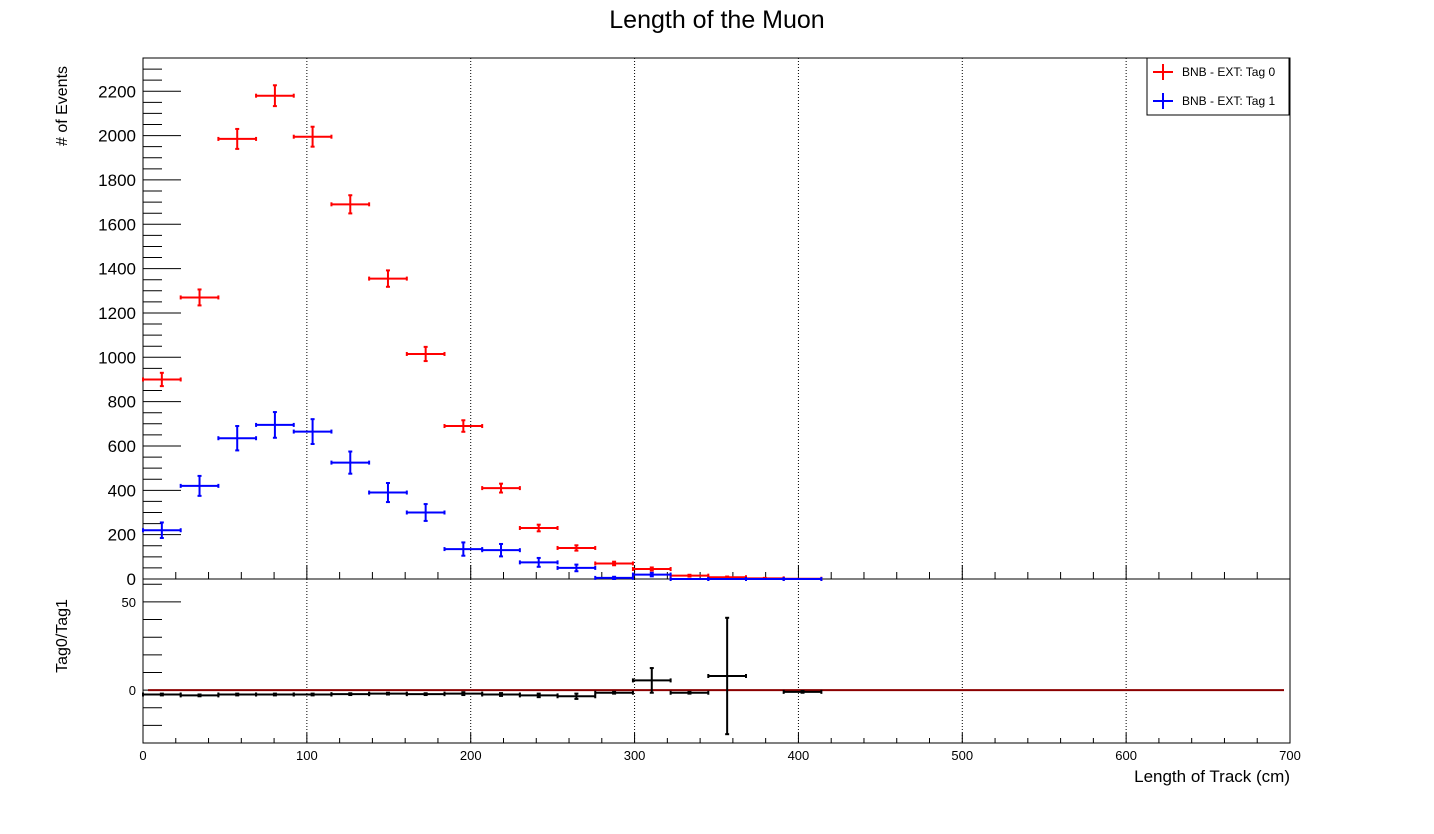  Describe the element at coordinates (117, 313) in the screenshot. I see `top-y-tick-label: 1200` at that location.